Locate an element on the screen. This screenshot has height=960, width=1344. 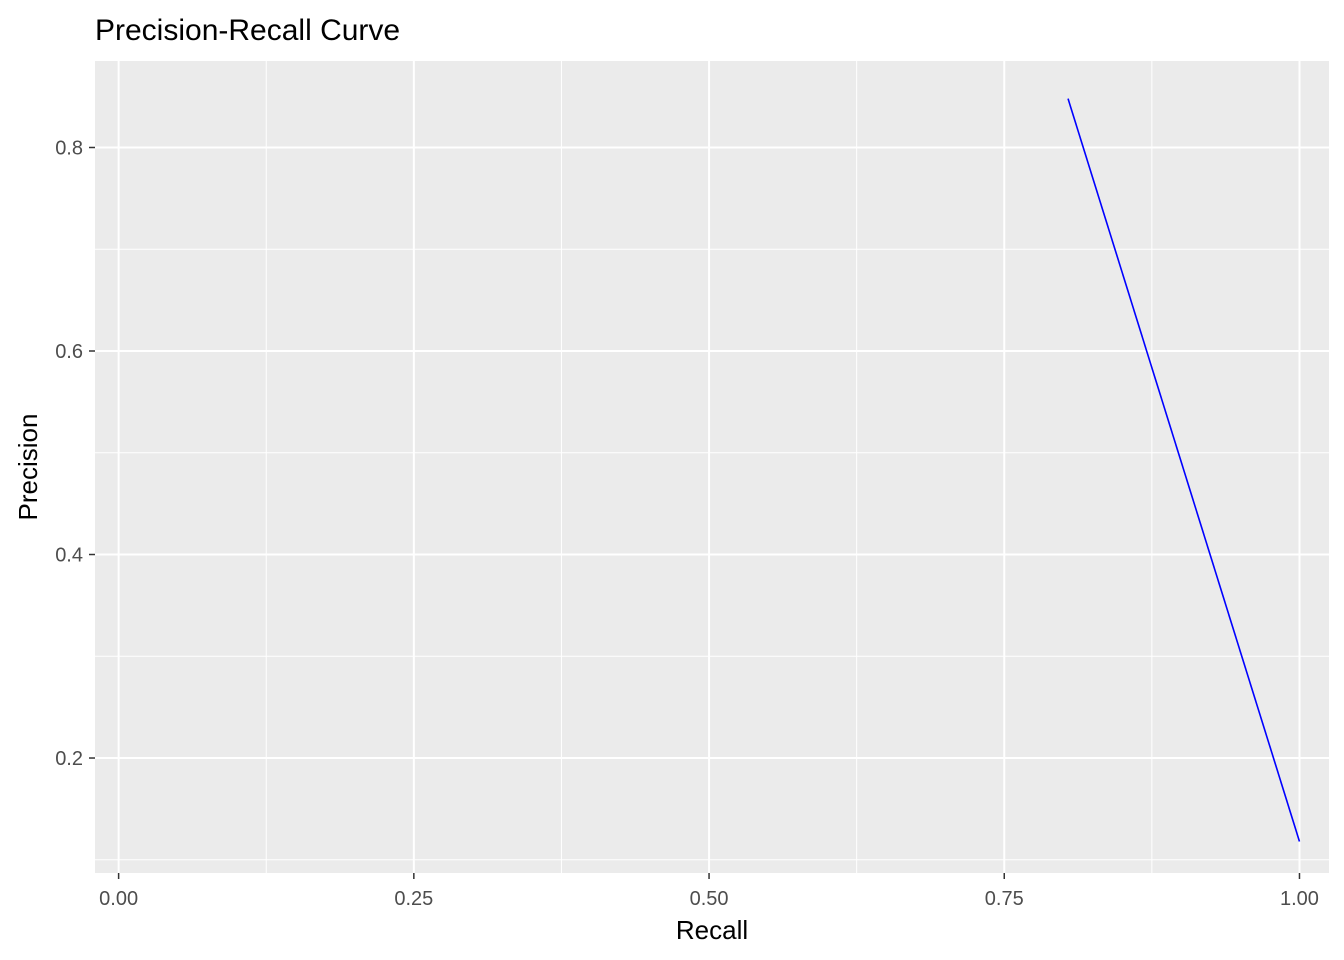
x-axis: 0.00 0.25 0.50 0.75 1.00 is located at coordinates (709, 891).